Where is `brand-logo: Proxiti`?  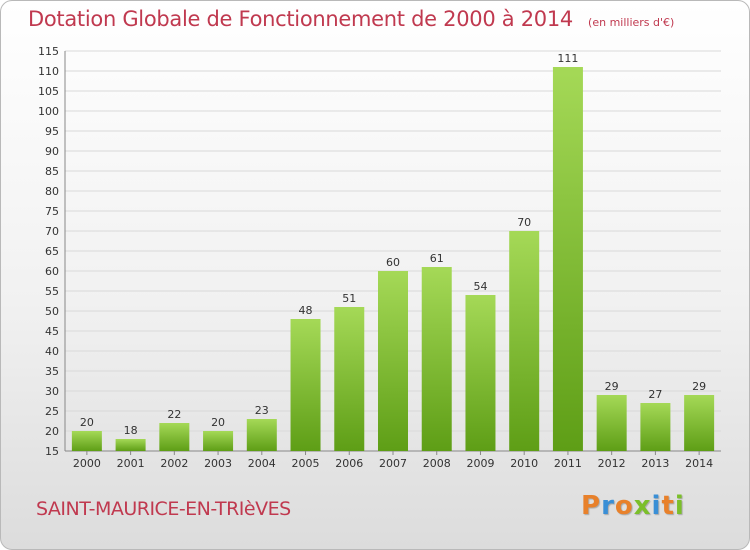
brand-logo: Proxiti is located at coordinates (633, 506).